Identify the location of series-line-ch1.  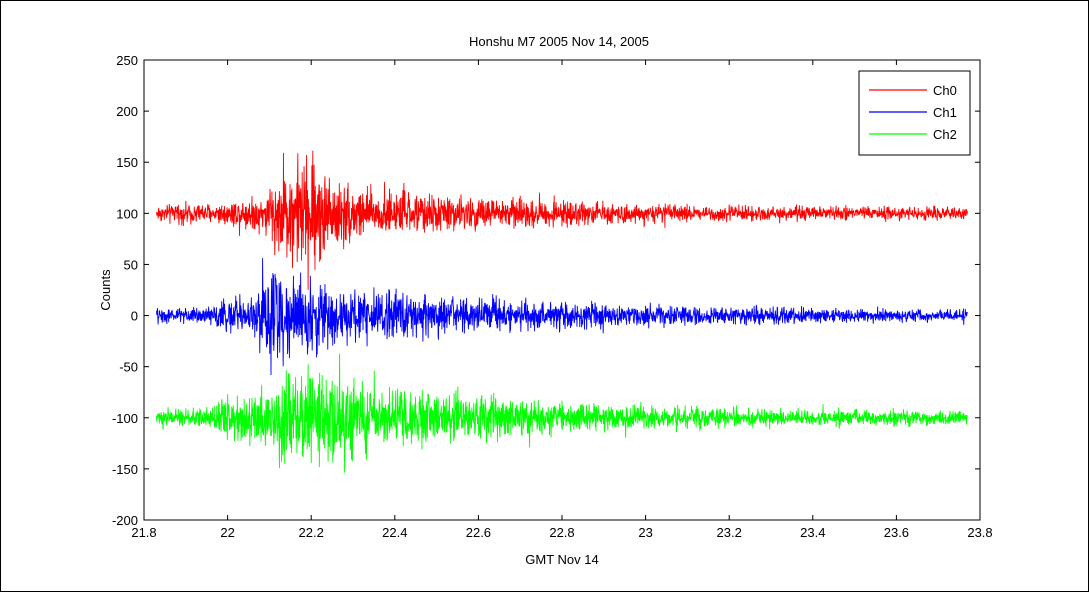
(562, 317).